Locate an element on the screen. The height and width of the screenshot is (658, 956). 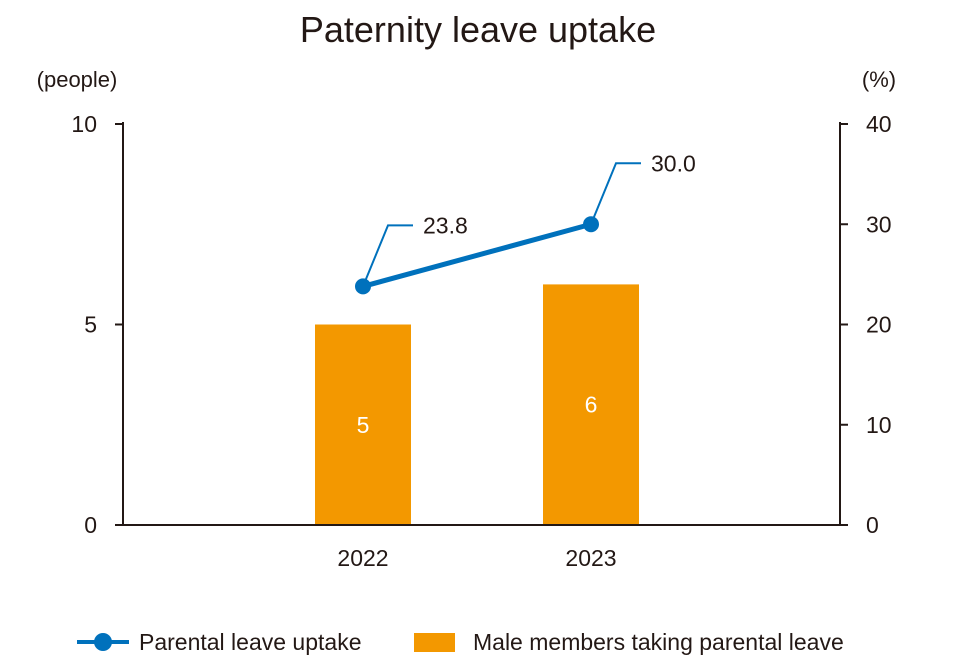
line-point-2023 is located at coordinates (591, 224).